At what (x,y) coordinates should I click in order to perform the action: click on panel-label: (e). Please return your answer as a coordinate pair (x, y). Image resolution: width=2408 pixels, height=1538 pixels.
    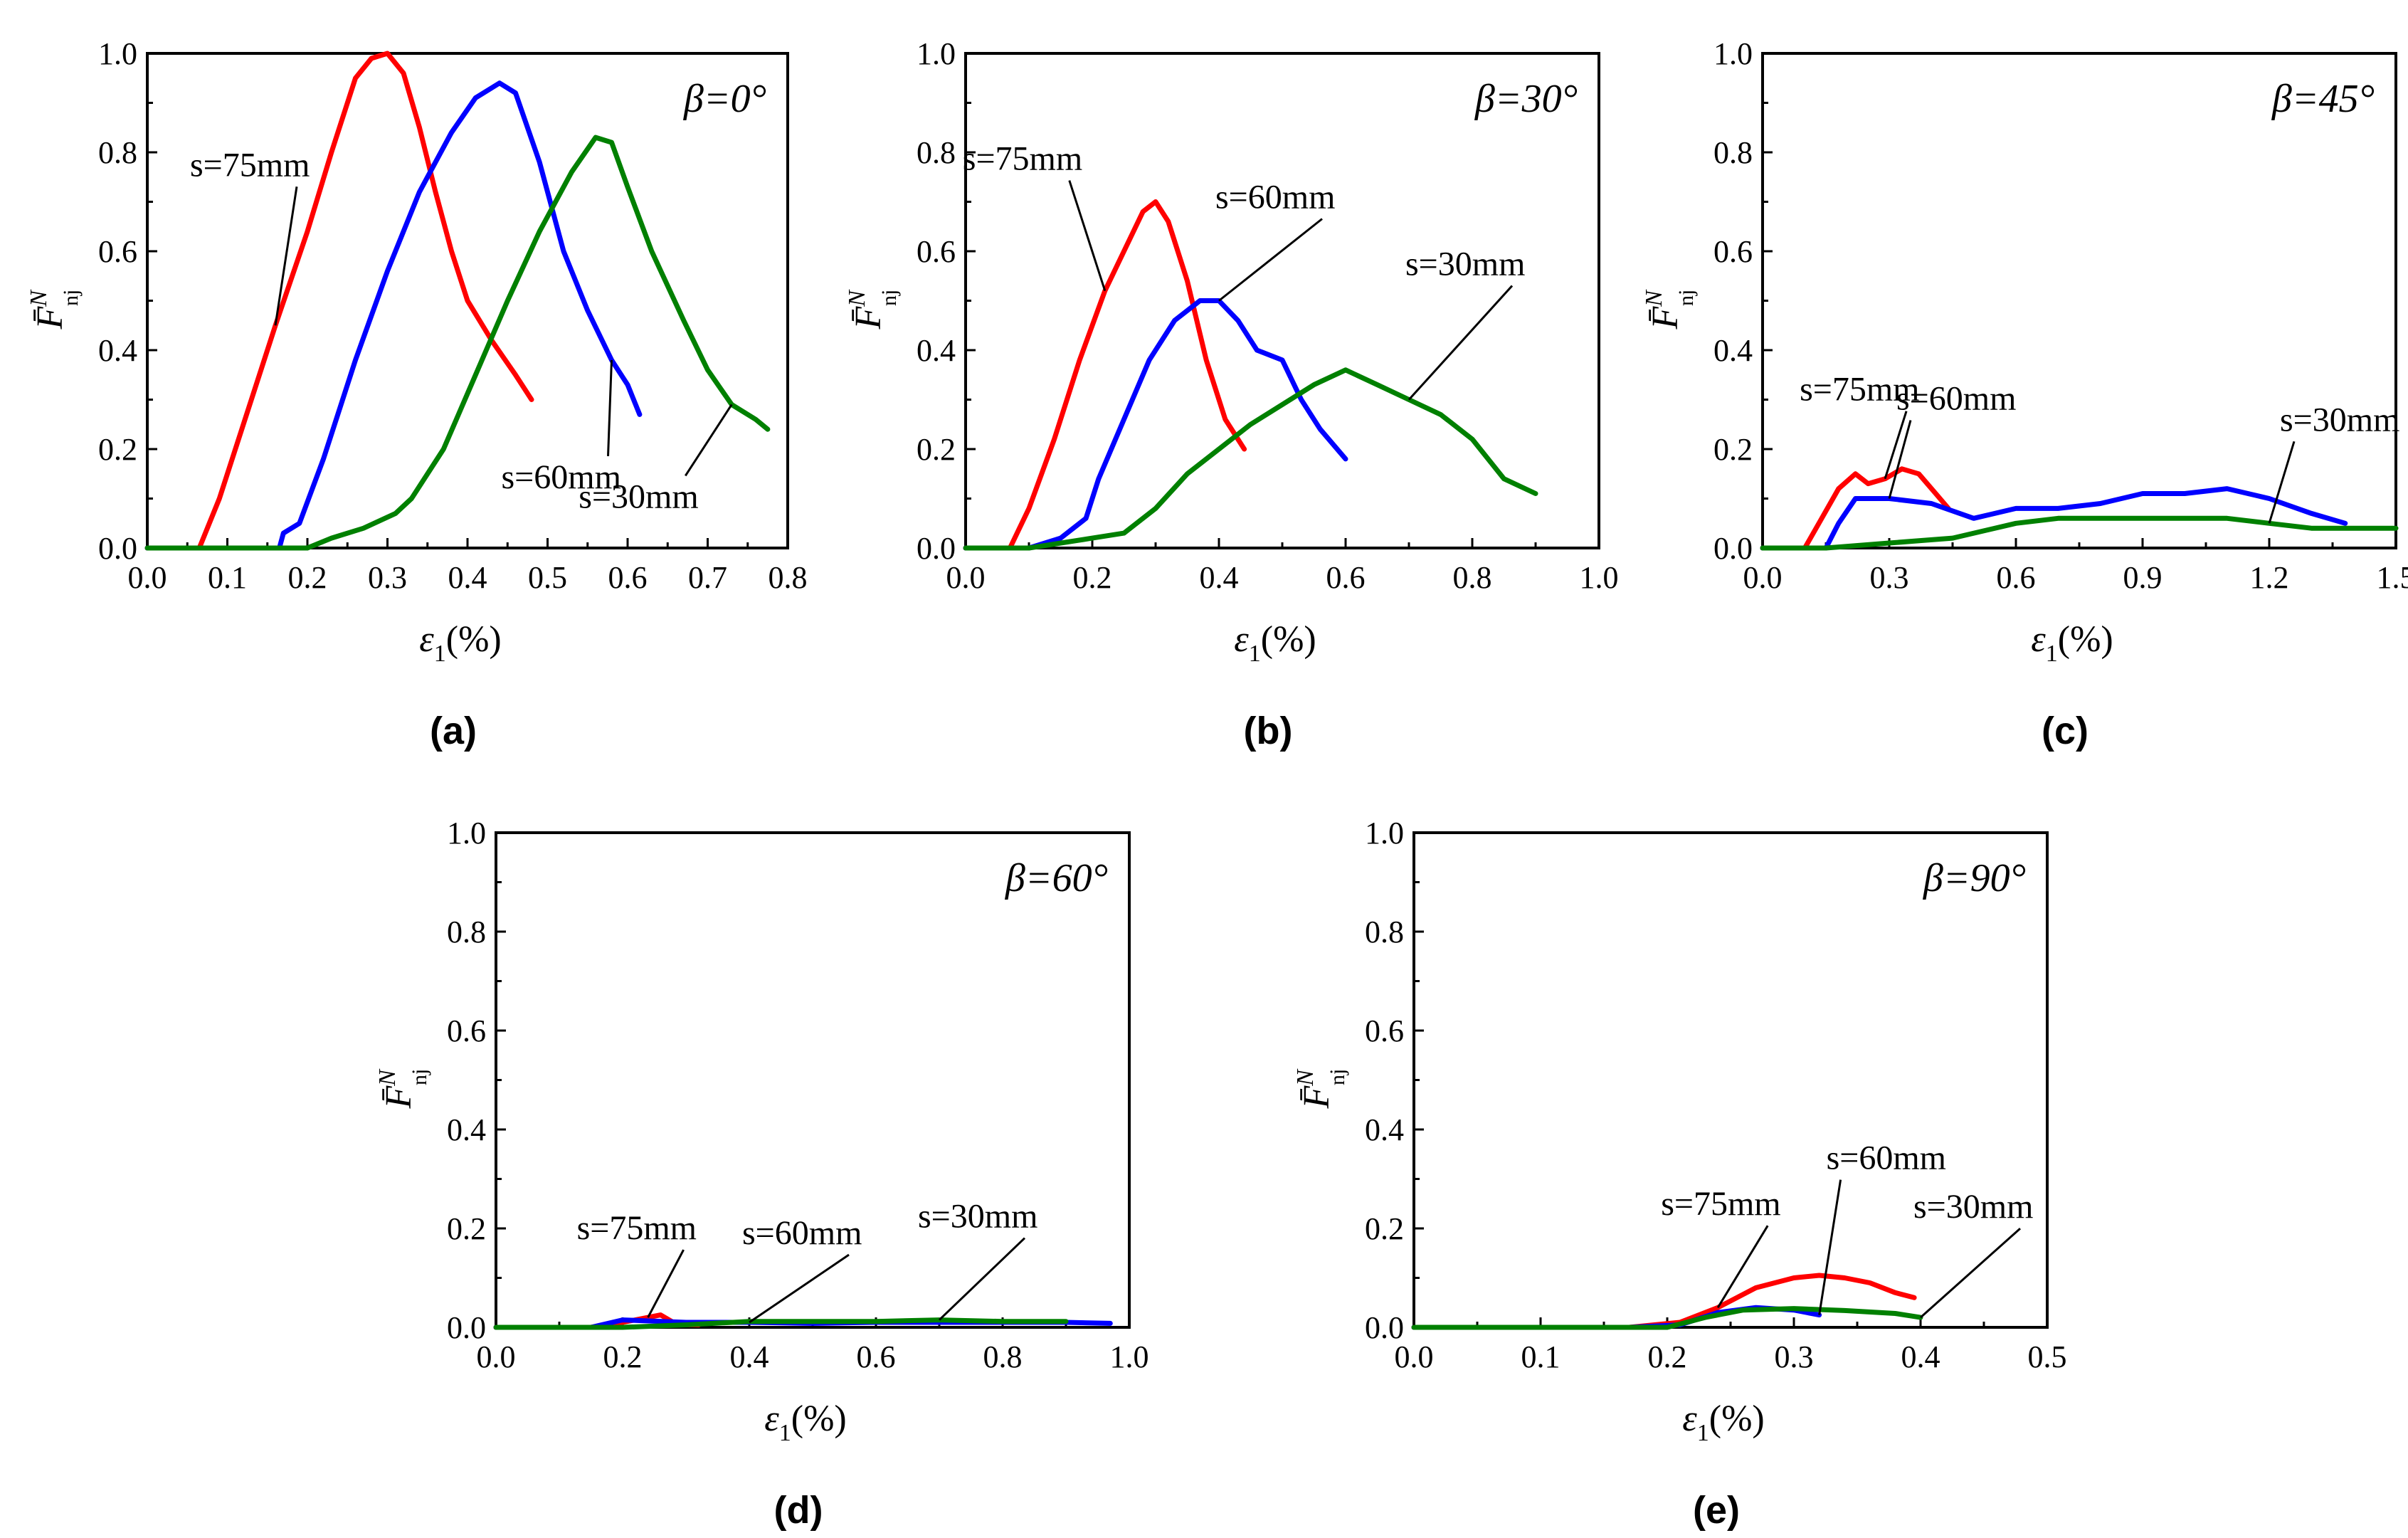
    Looking at the image, I should click on (1716, 1510).